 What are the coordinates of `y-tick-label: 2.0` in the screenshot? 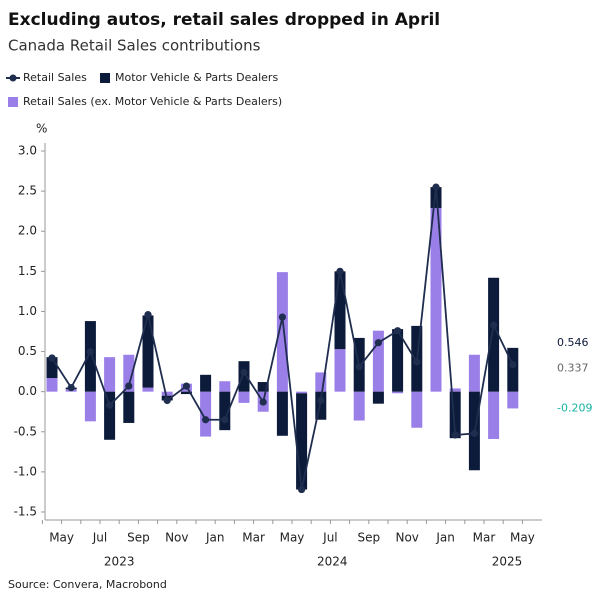 It's located at (27, 231).